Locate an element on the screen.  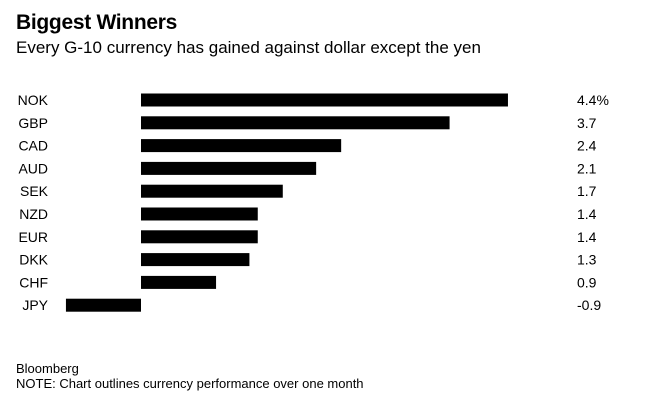
category-label-jpy: JPY is located at coordinates (35, 305).